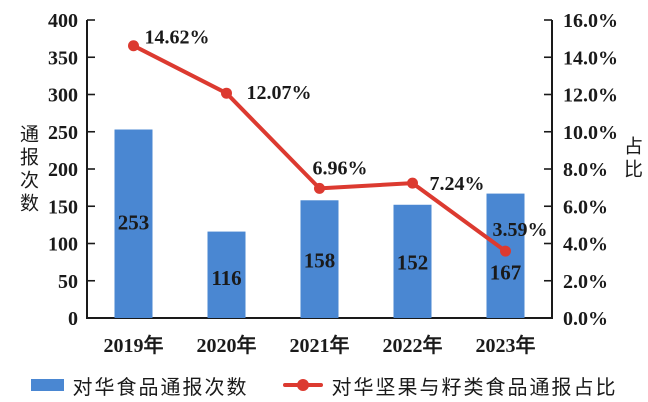 This screenshot has width=648, height=402. What do you see at coordinates (63, 207) in the screenshot?
I see `left-axis-tick-label: 150` at bounding box center [63, 207].